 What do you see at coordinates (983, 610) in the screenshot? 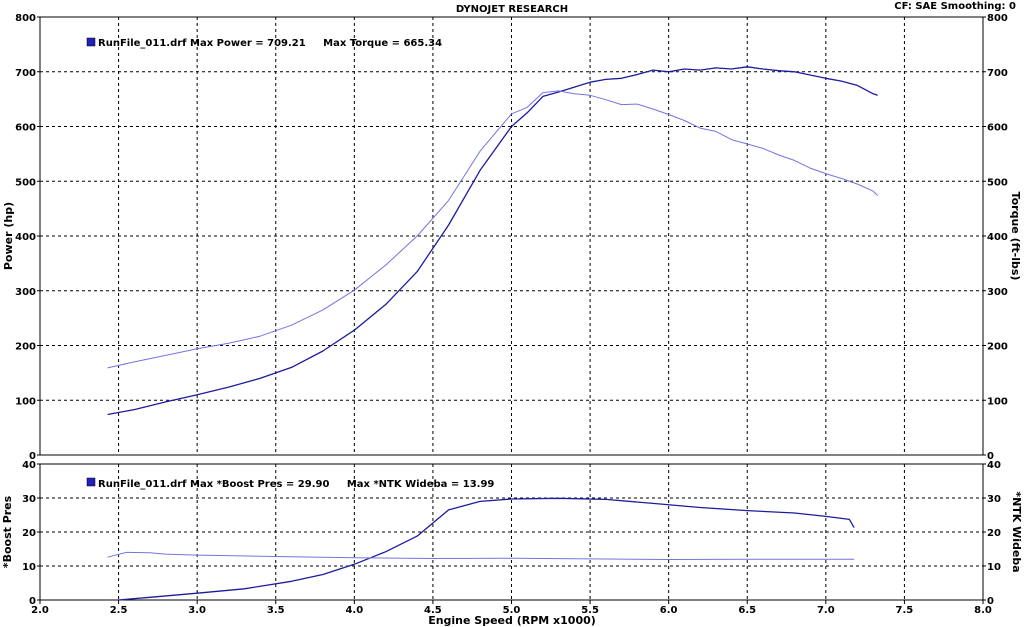
I see `x-tick-label: 8.0` at bounding box center [983, 610].